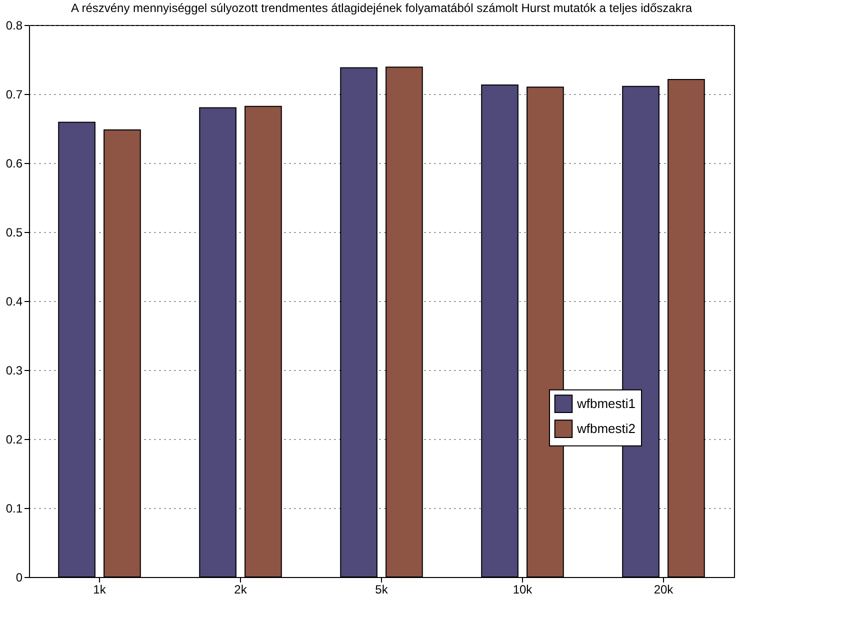 The height and width of the screenshot is (618, 867). What do you see at coordinates (523, 589) in the screenshot?
I see `x-tick-label: 10k` at bounding box center [523, 589].